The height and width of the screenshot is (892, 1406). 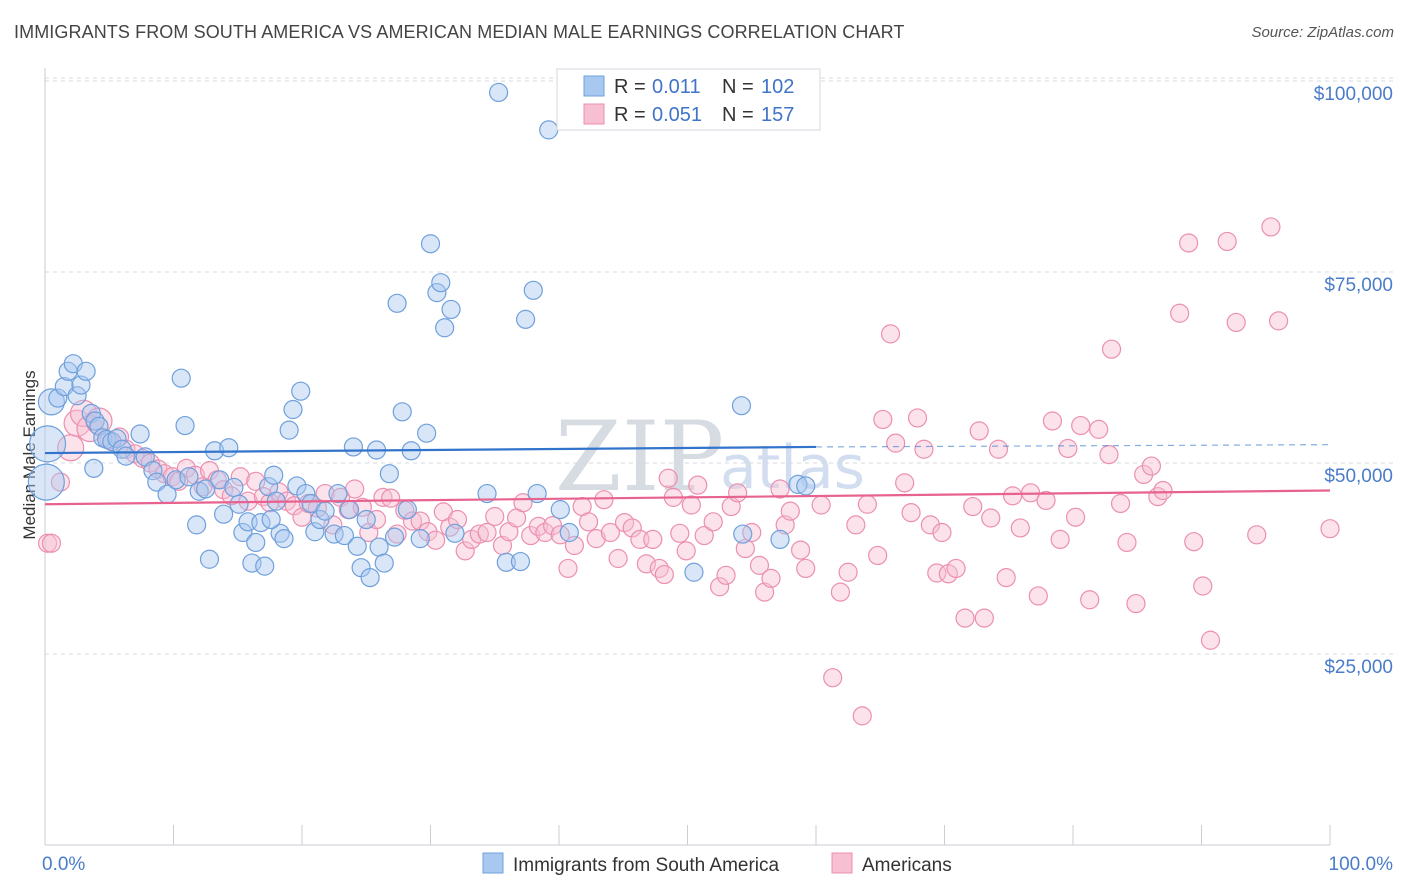 What do you see at coordinates (1358, 667) in the screenshot?
I see `y-tick-label: $25,000` at bounding box center [1358, 667].